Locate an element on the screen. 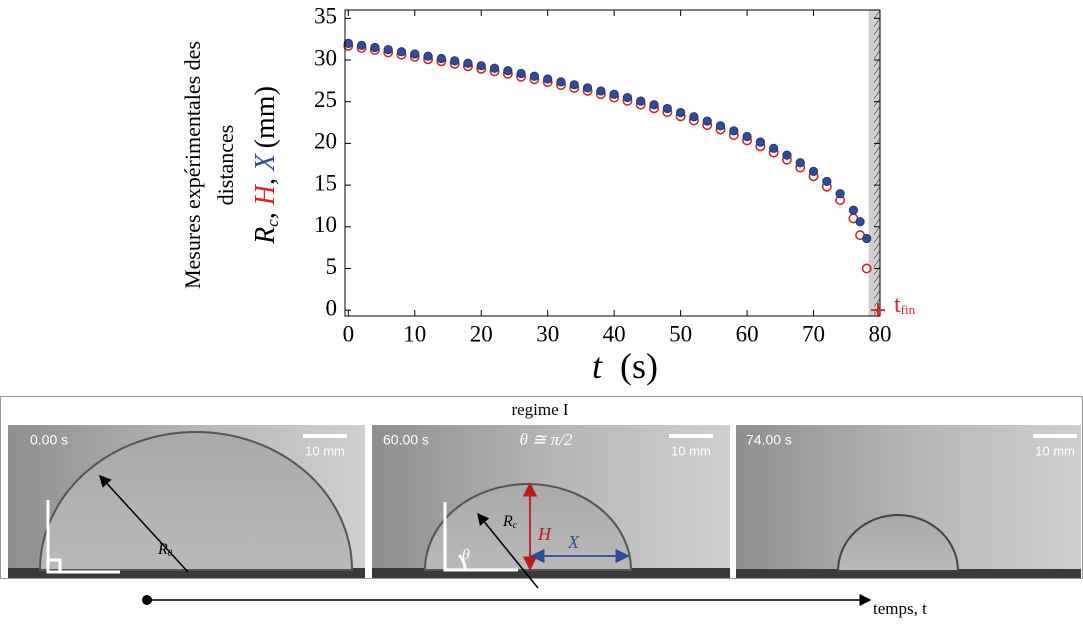  annotation-marker is located at coordinates (878, 310).